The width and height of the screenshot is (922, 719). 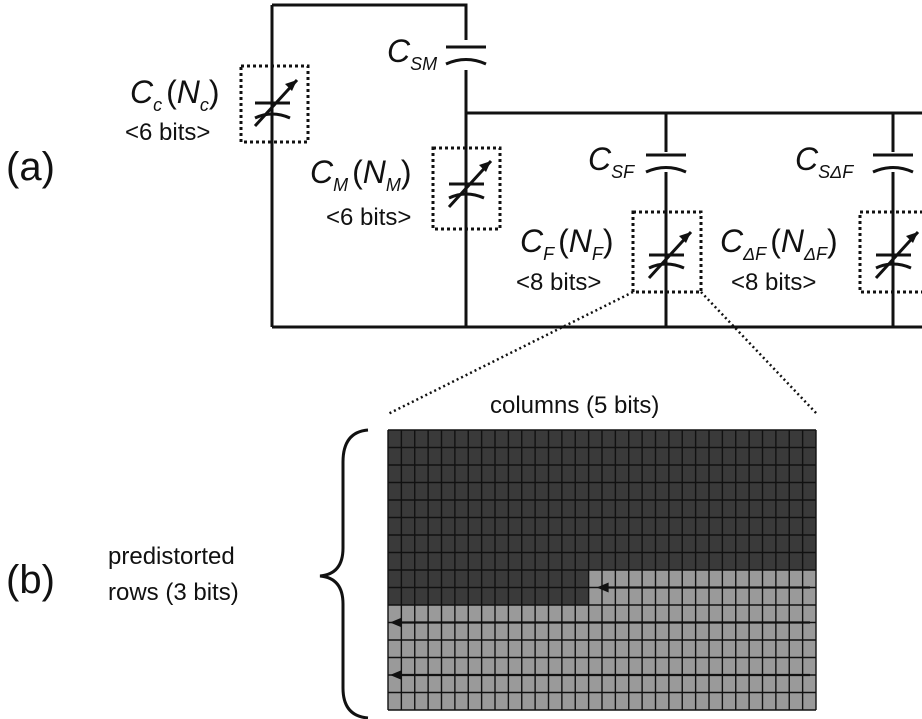 I want to click on rows-label-line1: predistorted, so click(x=171, y=556).